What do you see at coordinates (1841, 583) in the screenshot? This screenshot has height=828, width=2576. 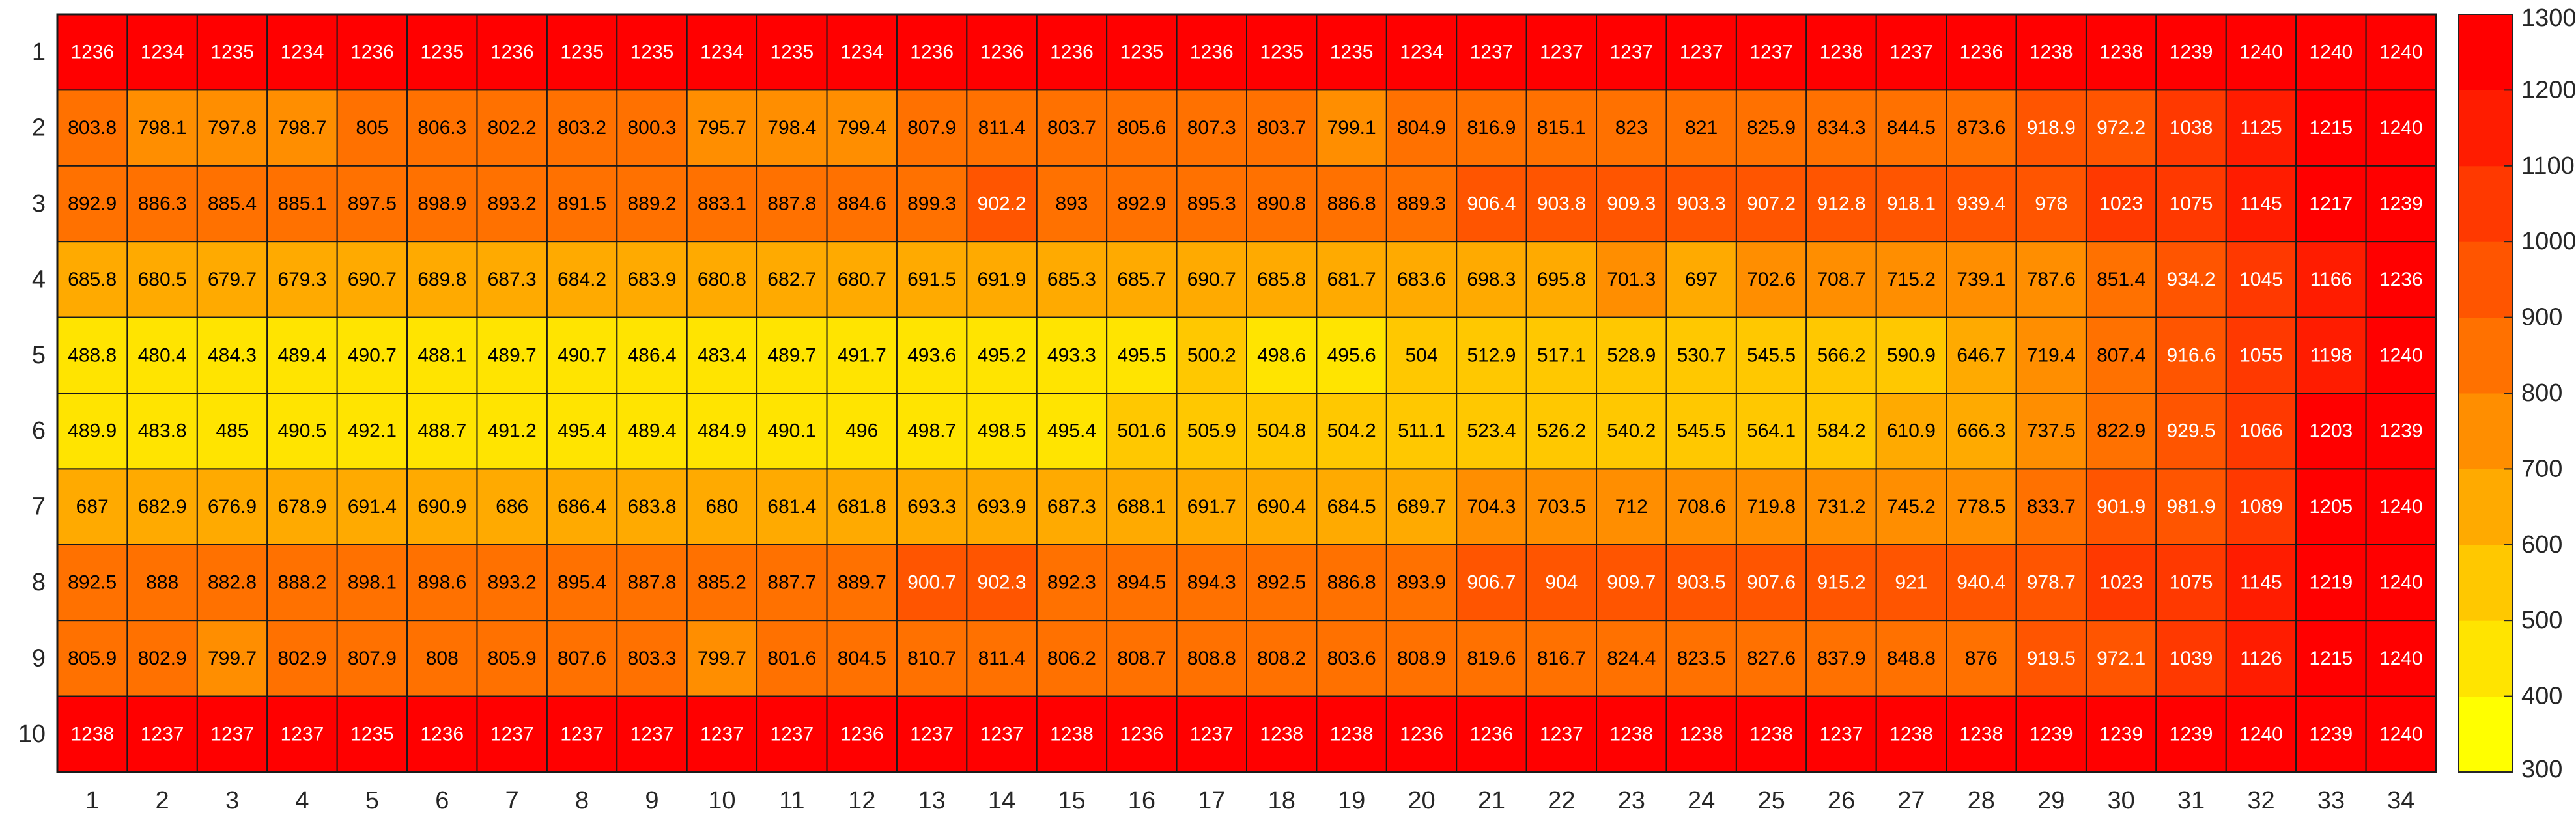 I see `cell-value-label: 915.2` at bounding box center [1841, 583].